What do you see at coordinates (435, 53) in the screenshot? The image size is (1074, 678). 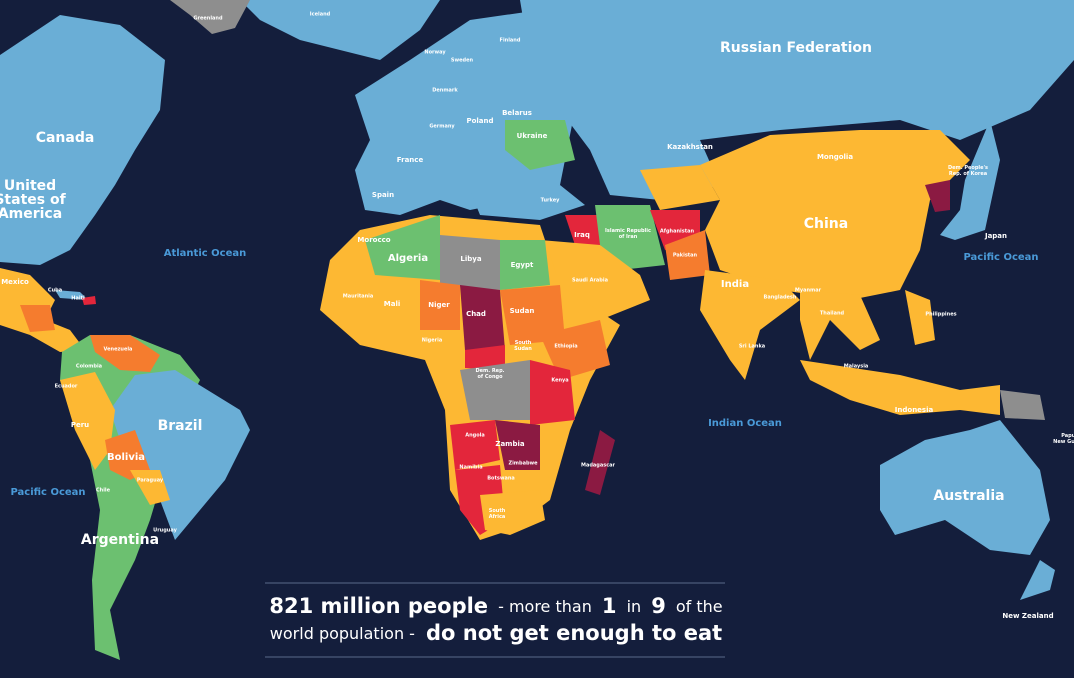 I see `country-label: Norway` at bounding box center [435, 53].